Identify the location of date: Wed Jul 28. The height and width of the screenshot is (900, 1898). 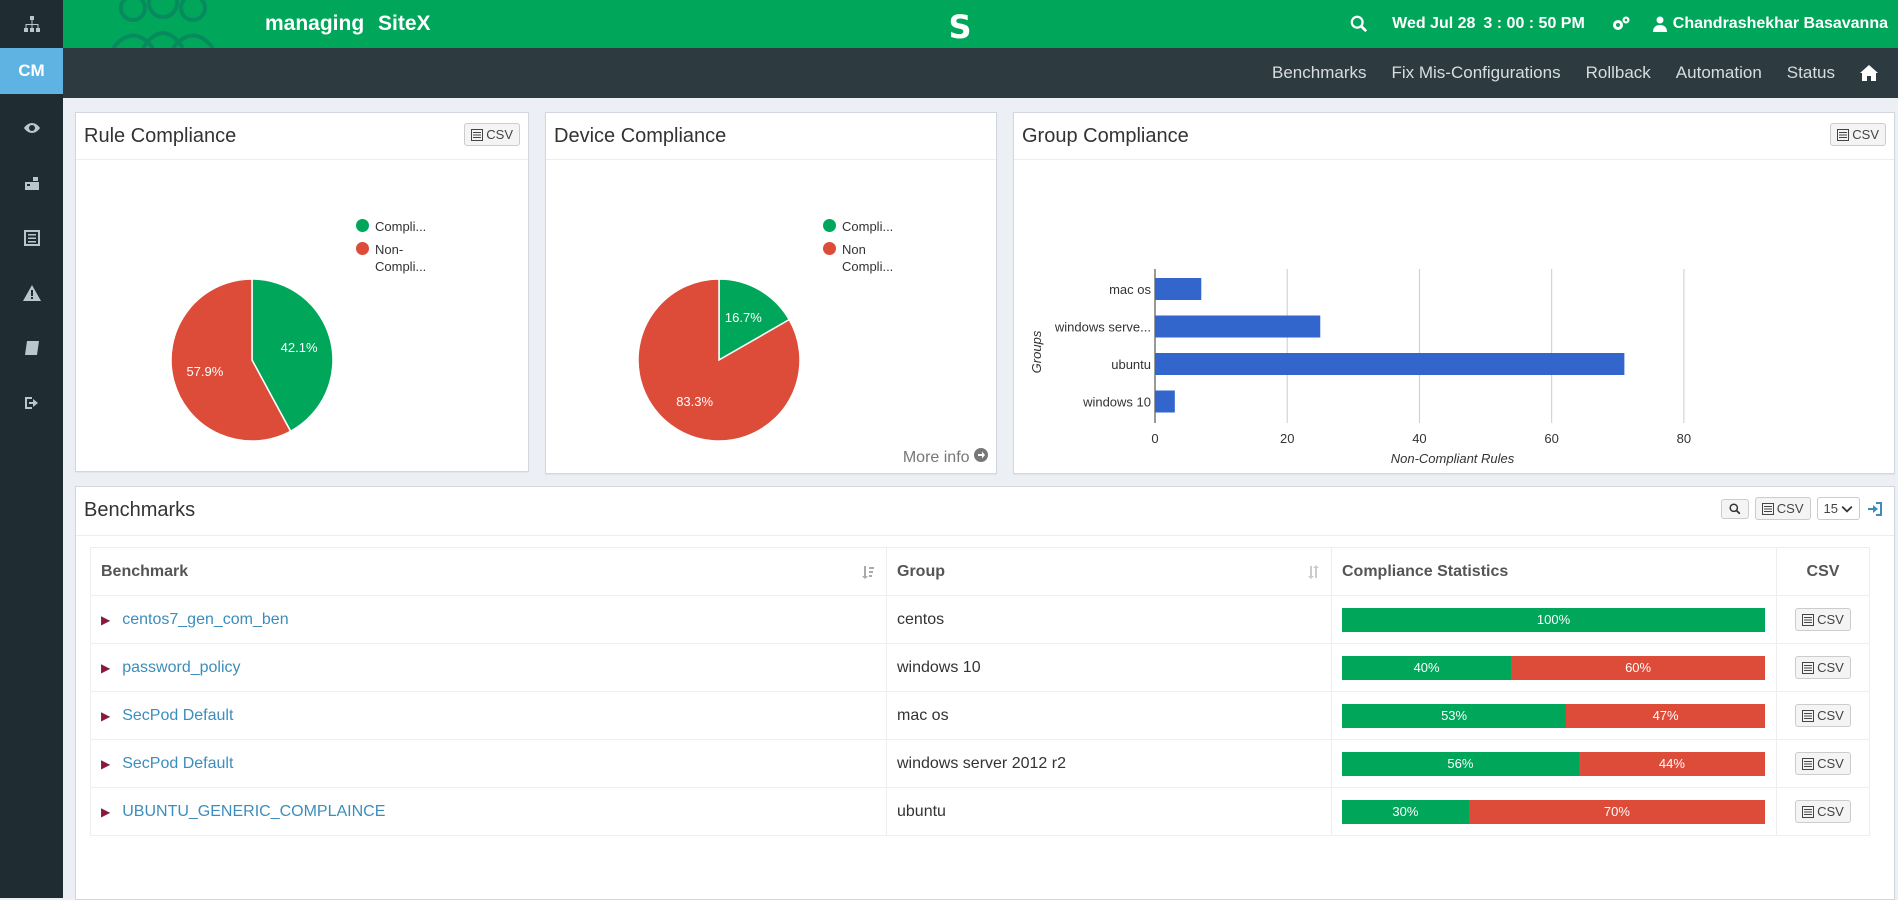
(1434, 23).